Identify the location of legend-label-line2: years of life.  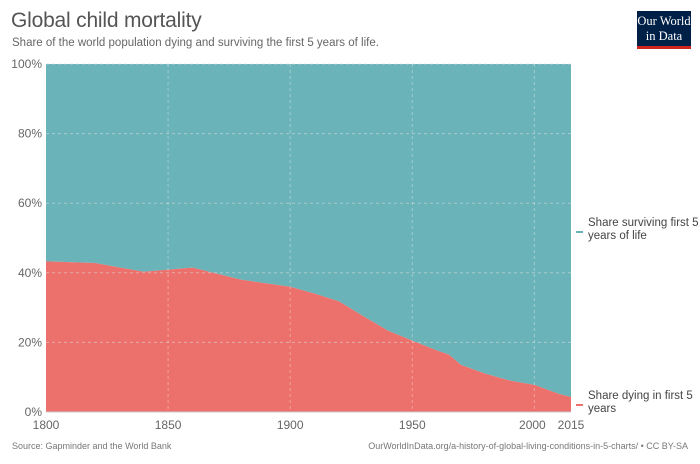
(617, 236).